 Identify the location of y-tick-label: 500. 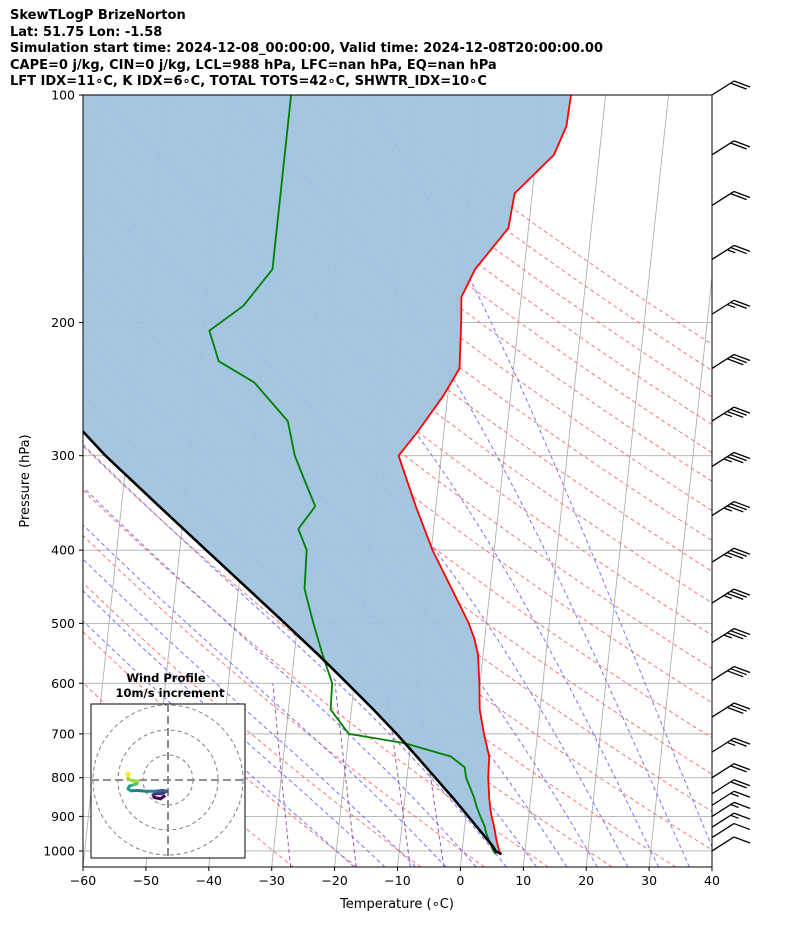
(63, 623).